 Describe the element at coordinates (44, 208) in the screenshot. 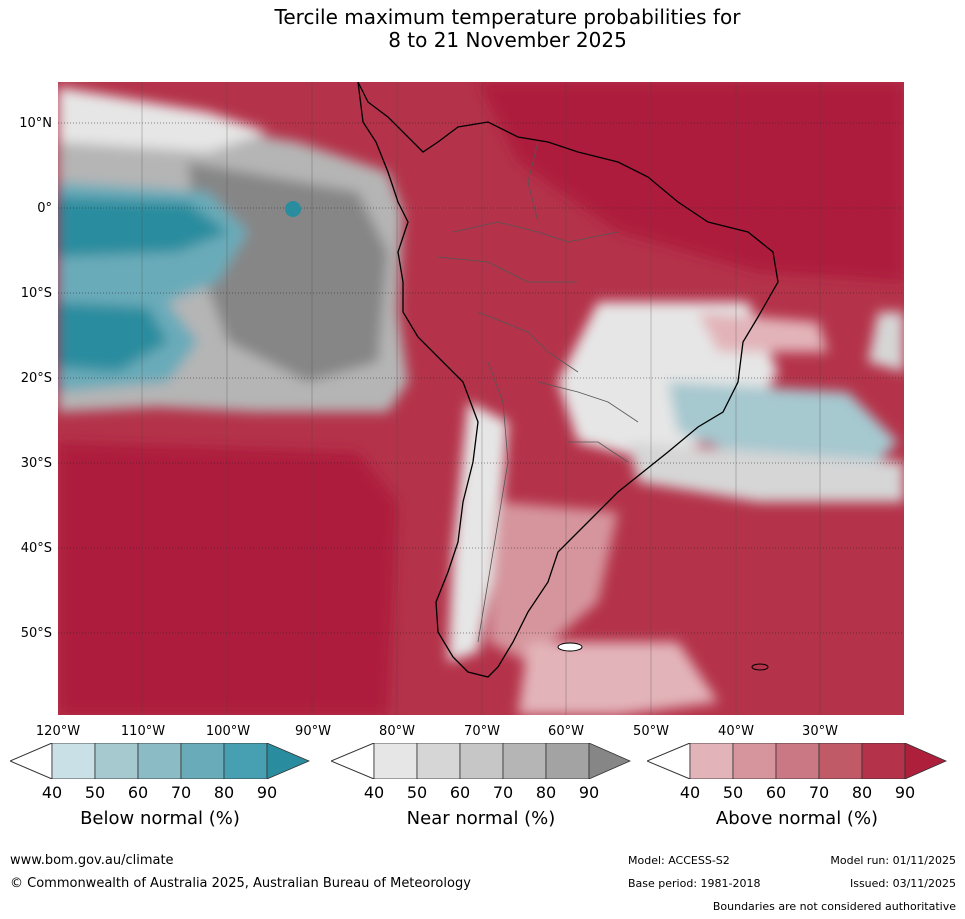

I see `lat-label-equator: 0°` at that location.